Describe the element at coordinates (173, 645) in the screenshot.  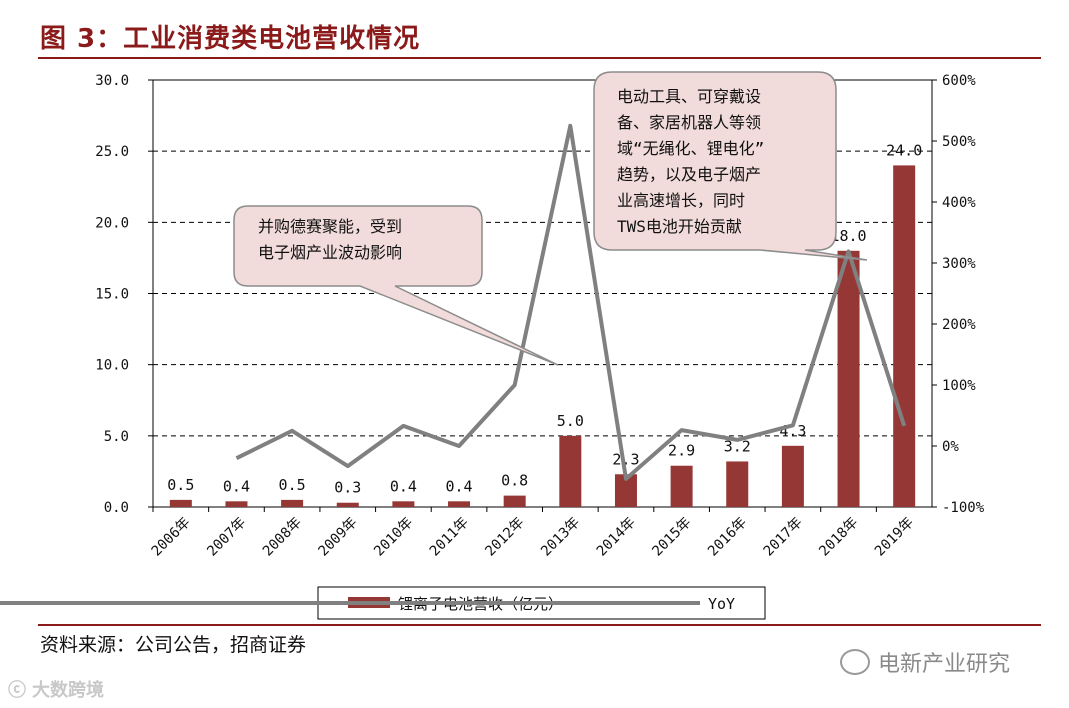
I see `source-note: 资料来源：公司公告，招商证券` at that location.